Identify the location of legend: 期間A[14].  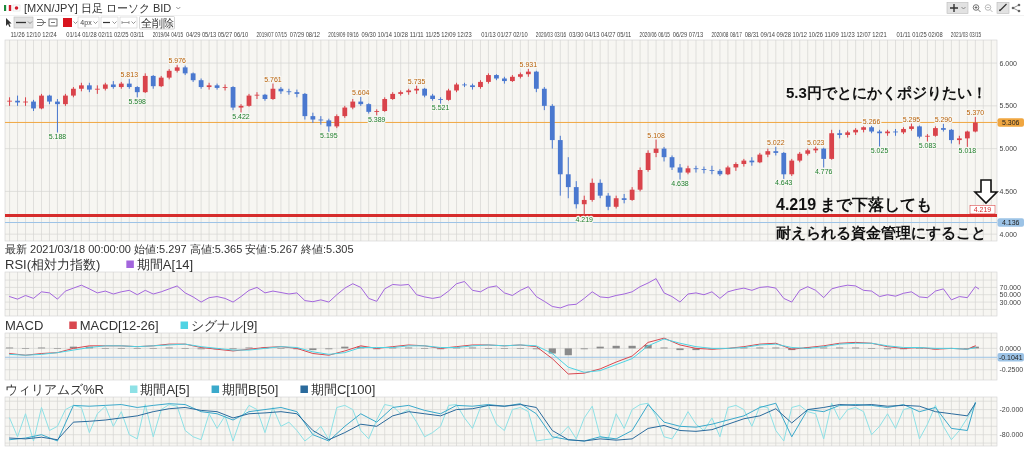
(160, 264).